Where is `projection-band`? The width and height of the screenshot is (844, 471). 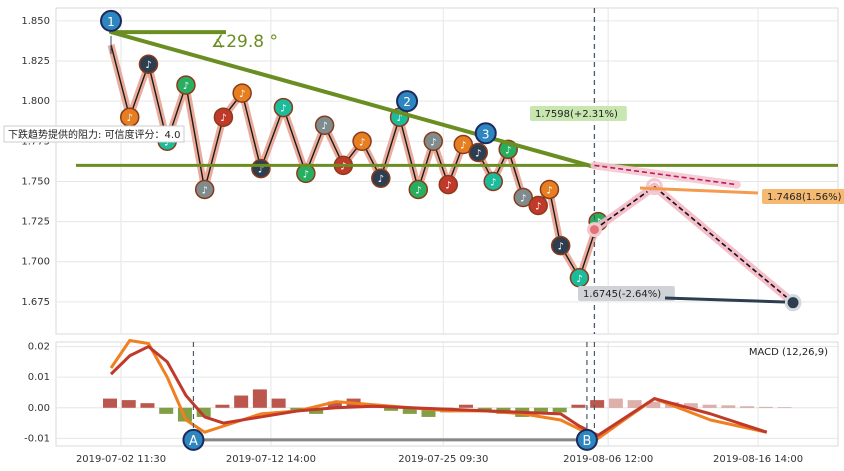 projection-band is located at coordinates (665, 175).